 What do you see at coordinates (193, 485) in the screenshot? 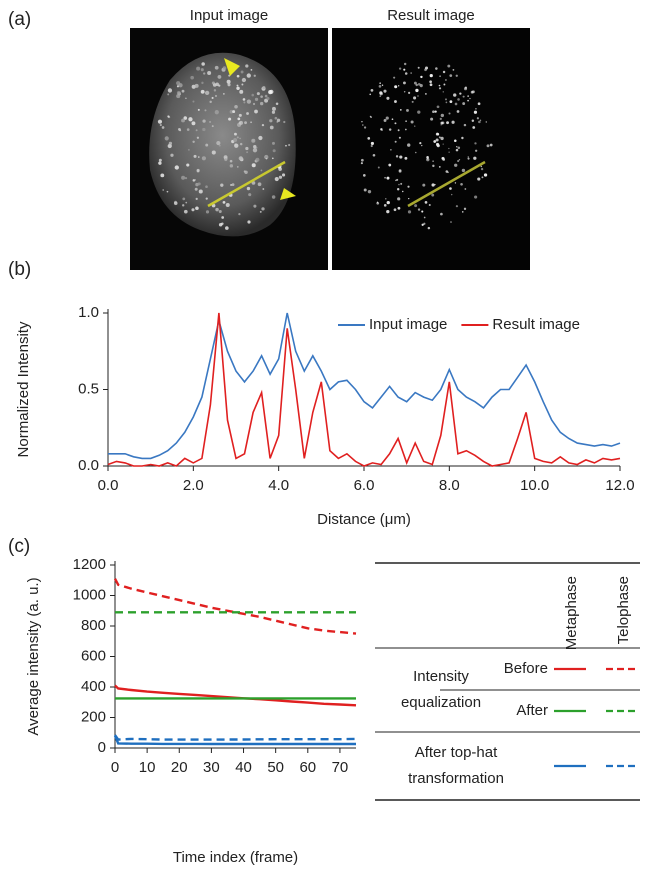
I see `x-tick-label: 2.0` at bounding box center [193, 485].